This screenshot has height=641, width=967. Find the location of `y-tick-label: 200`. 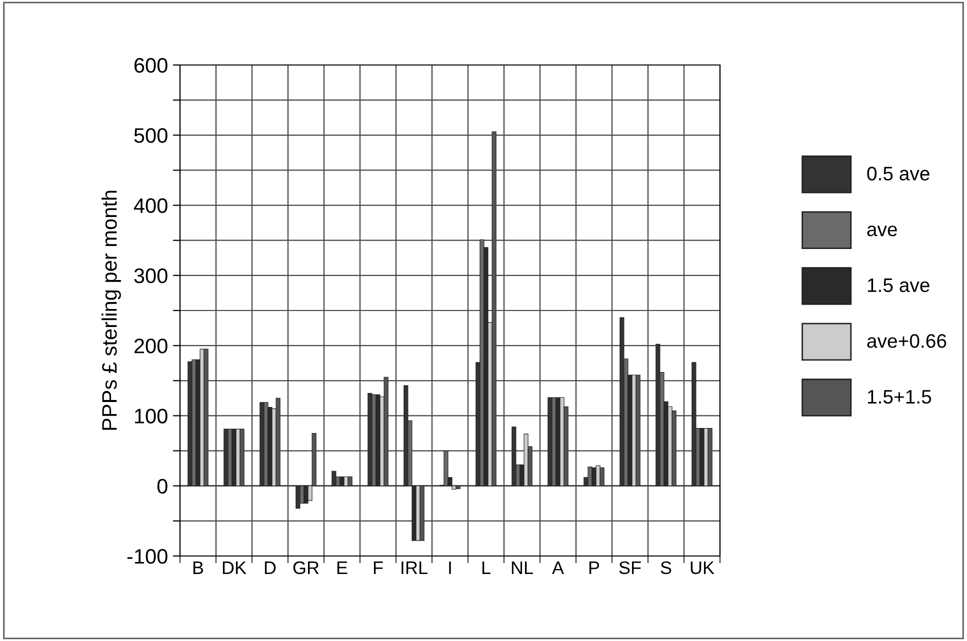

y-tick-label: 200 is located at coordinates (151, 346).